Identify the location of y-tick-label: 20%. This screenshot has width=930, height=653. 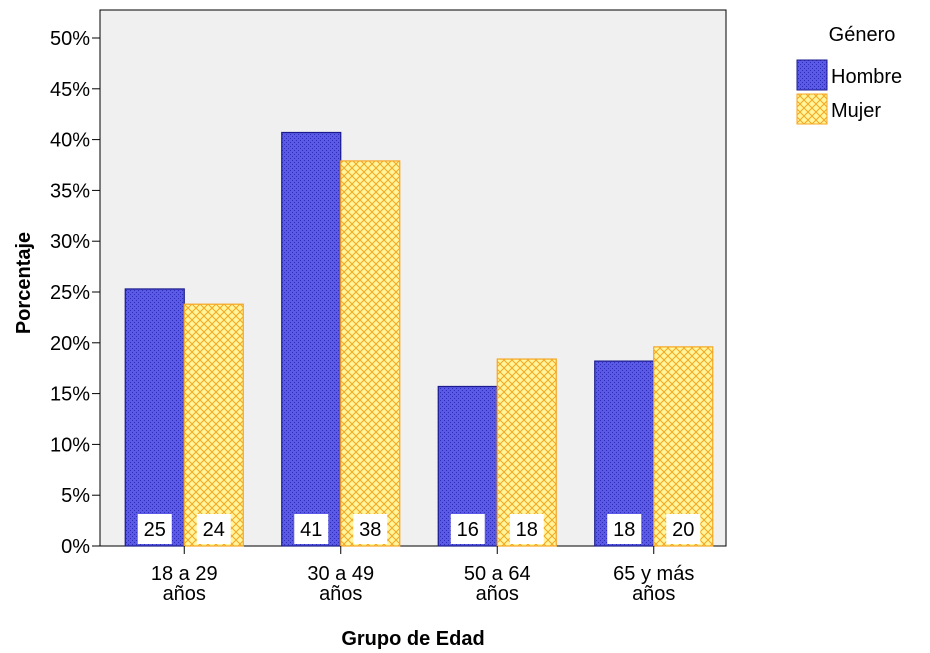
(70, 344).